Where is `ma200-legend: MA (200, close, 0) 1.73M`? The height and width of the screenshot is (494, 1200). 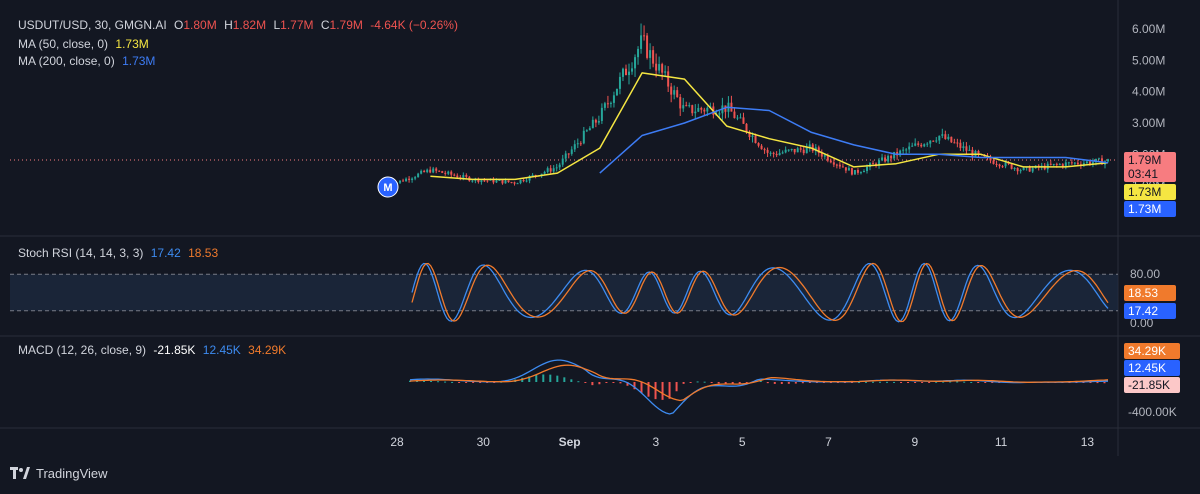
ma200-legend: MA (200, close, 0) 1.73M is located at coordinates (88, 61).